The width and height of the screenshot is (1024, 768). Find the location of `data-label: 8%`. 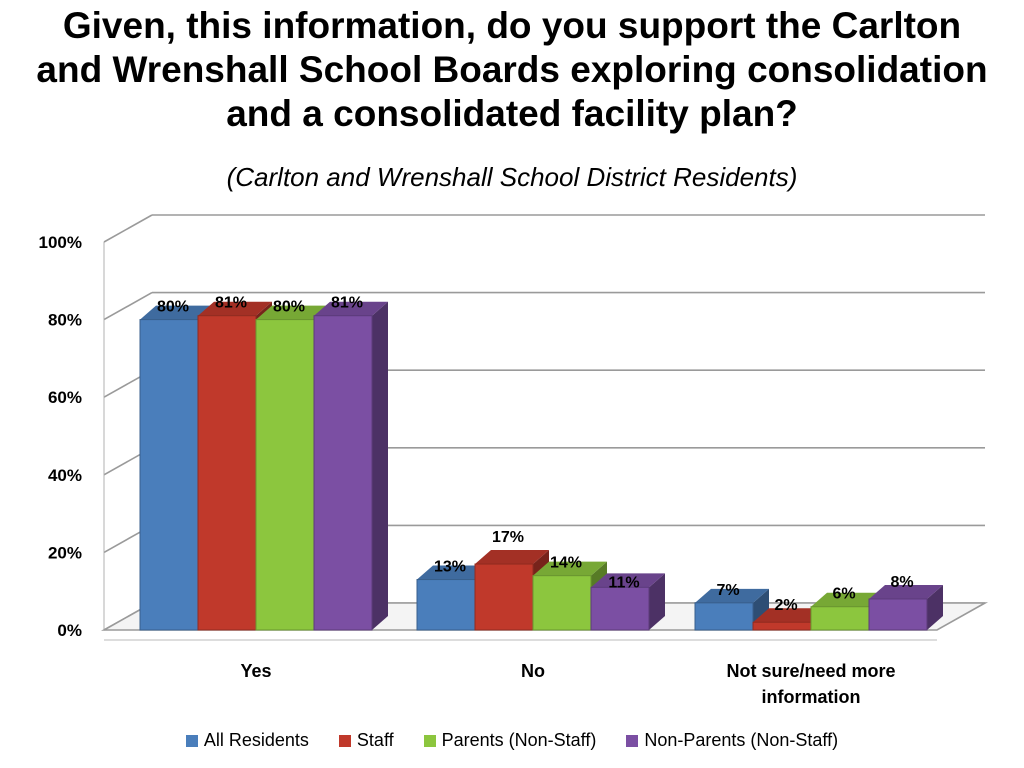

data-label: 8% is located at coordinates (901, 582).